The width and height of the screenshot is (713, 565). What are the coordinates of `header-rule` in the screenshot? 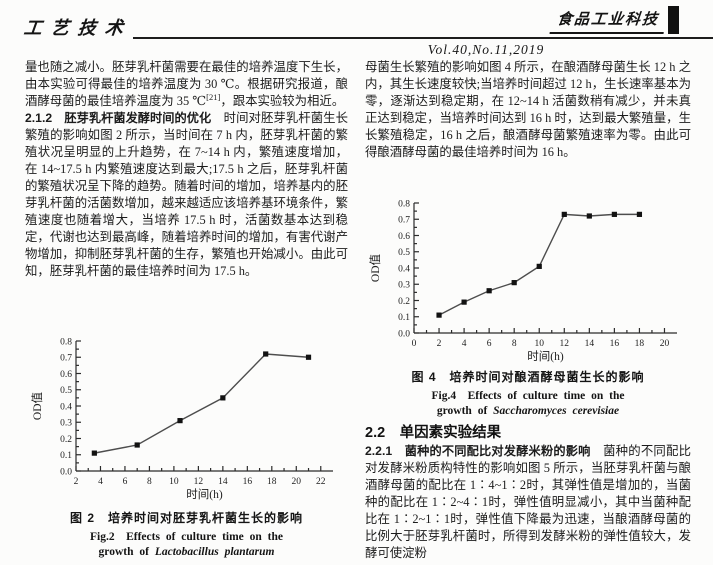 It's located at (423, 38).